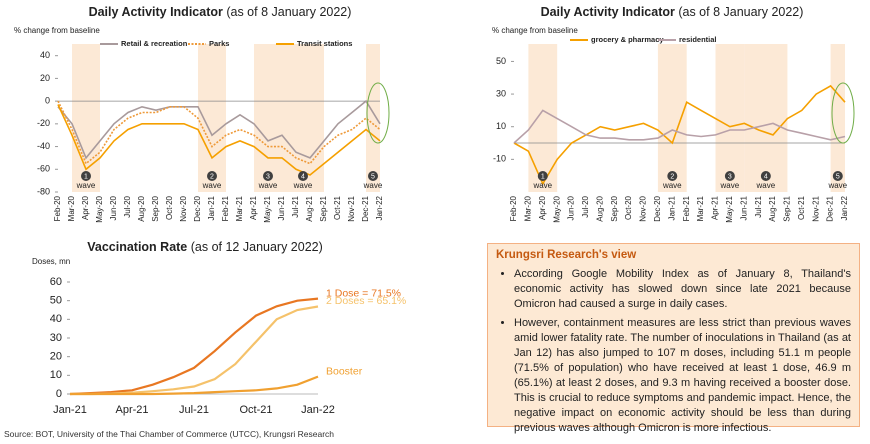 This screenshot has width=870, height=444. What do you see at coordinates (99, 208) in the screenshot?
I see `x-tick-label: May-20` at bounding box center [99, 208].